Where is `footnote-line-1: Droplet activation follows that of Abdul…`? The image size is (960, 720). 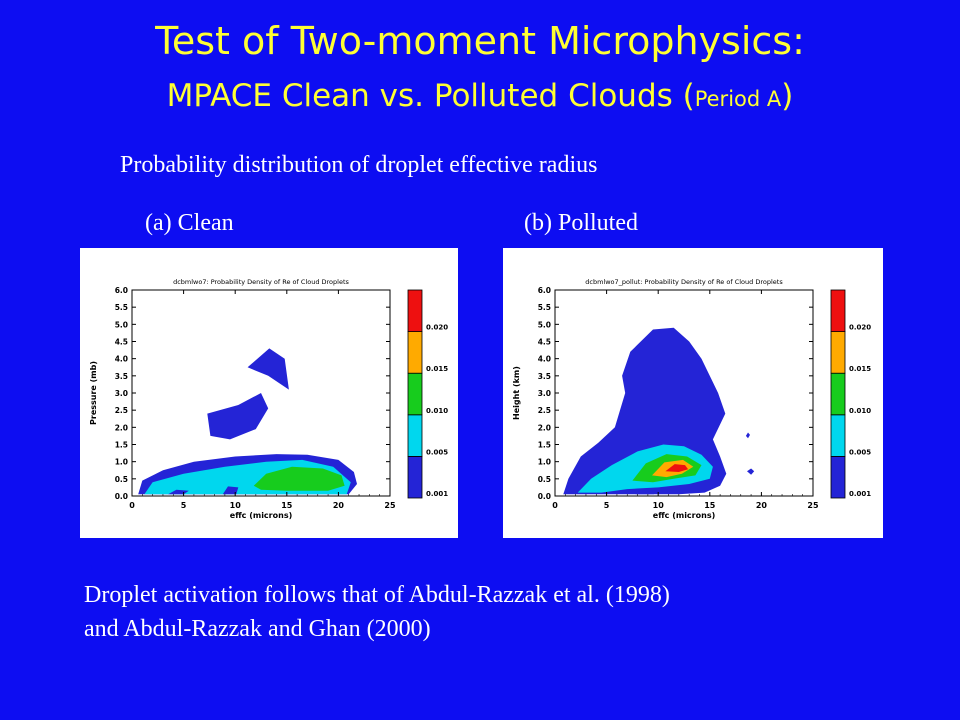
footnote-line-1: Droplet activation follows that of Abdul… is located at coordinates (377, 595).